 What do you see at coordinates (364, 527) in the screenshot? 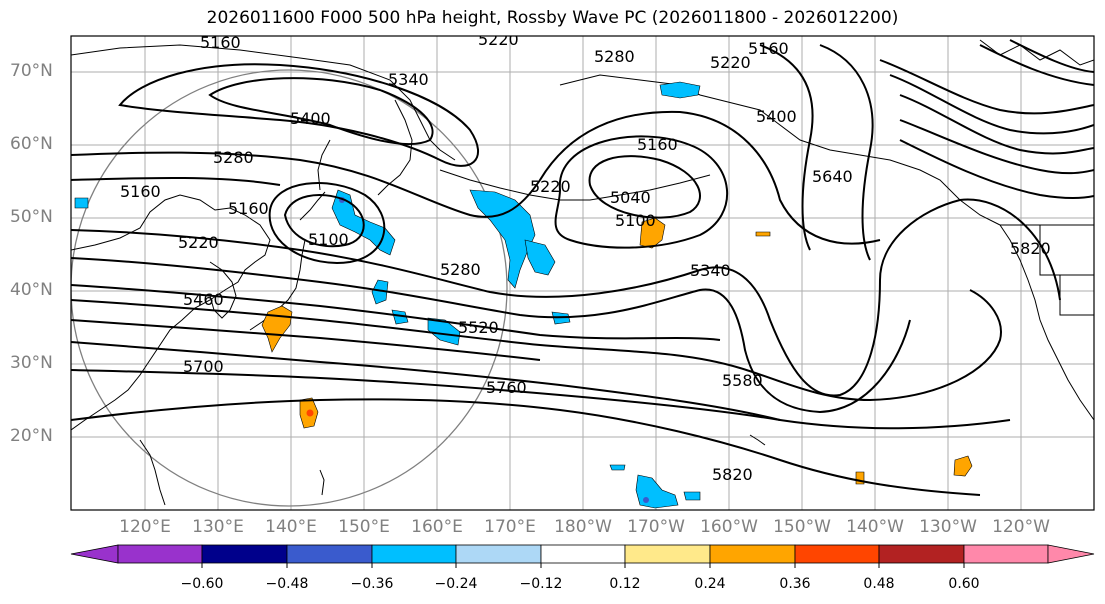
I see `lon-label: 150°E` at bounding box center [364, 527].